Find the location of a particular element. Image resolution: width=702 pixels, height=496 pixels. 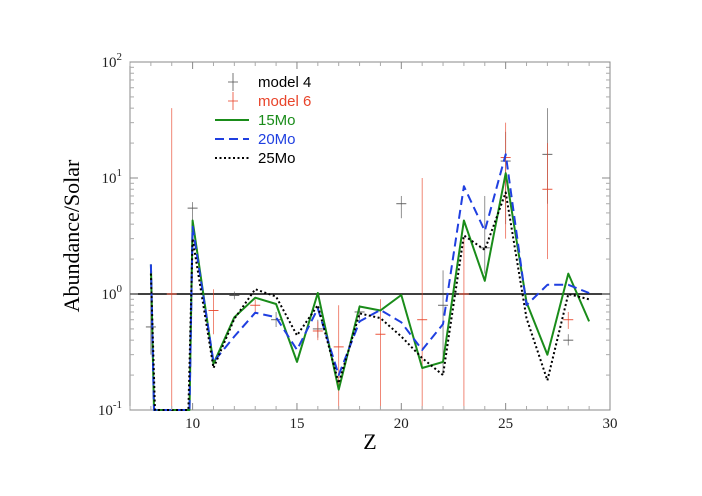

y-axis-label: Abundance/Solar is located at coordinates (71, 235).